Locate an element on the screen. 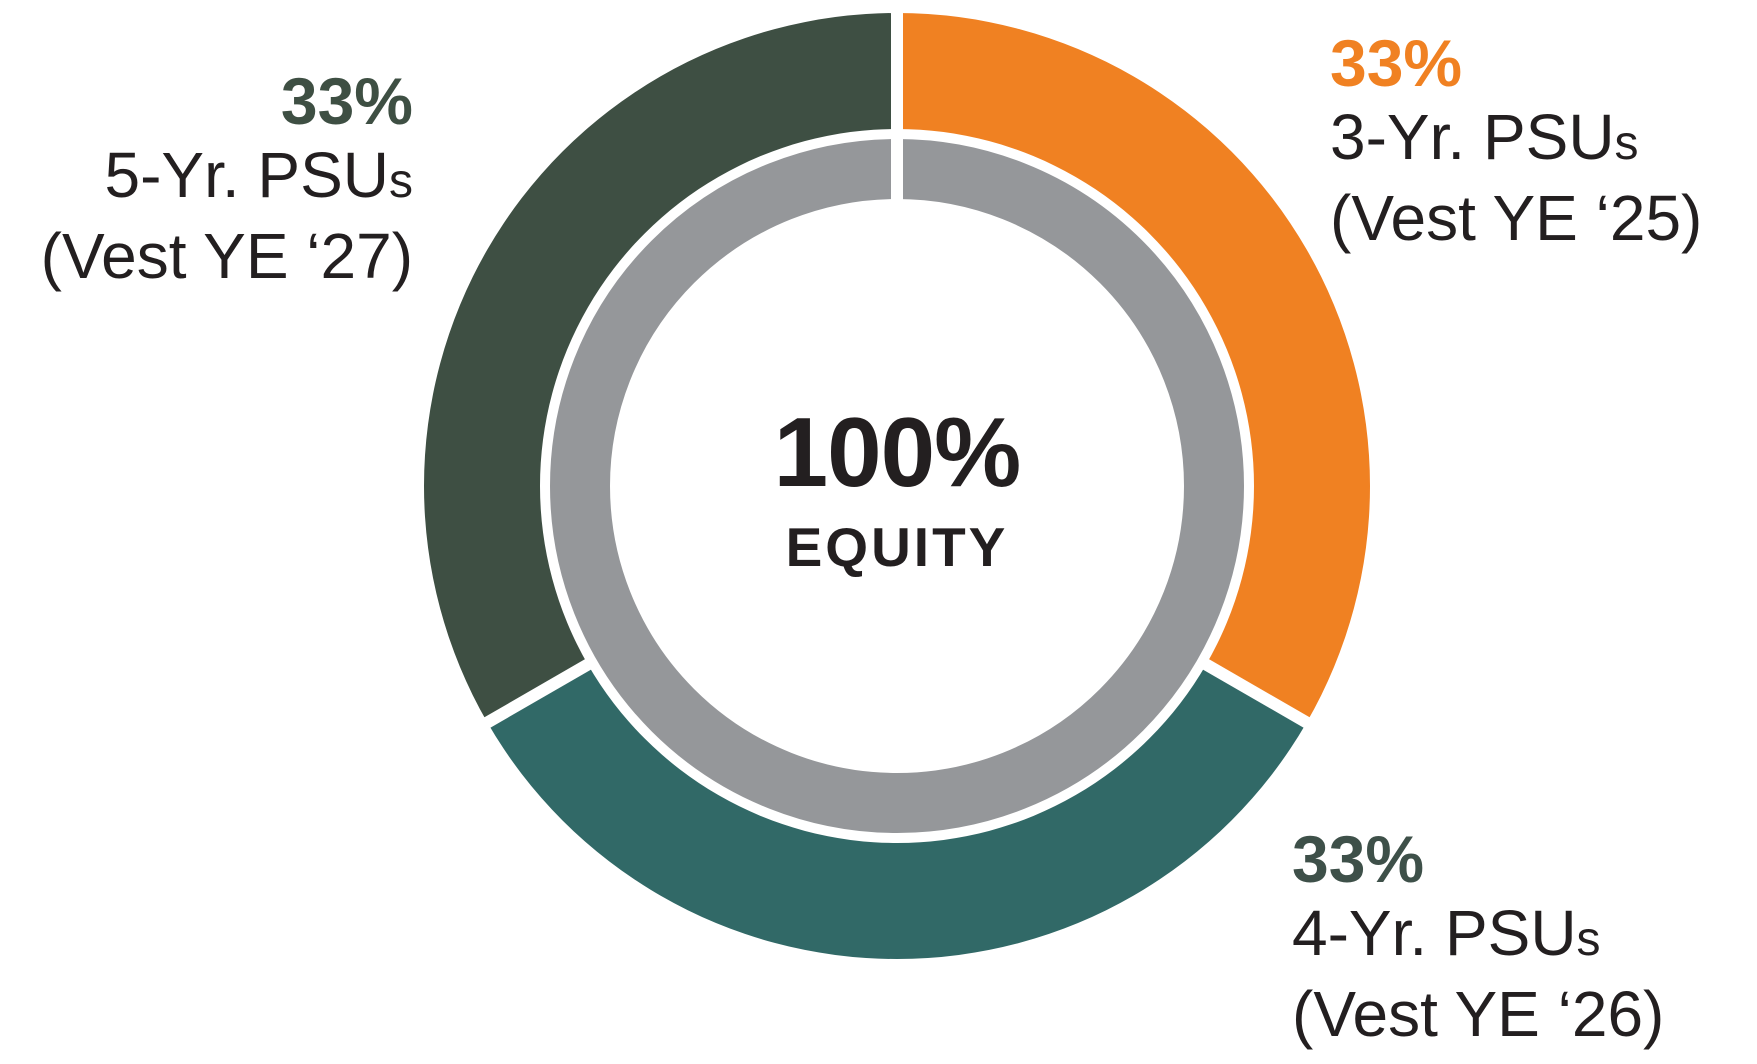  donut-center-text: 100% EQUITY is located at coordinates (897, 489).